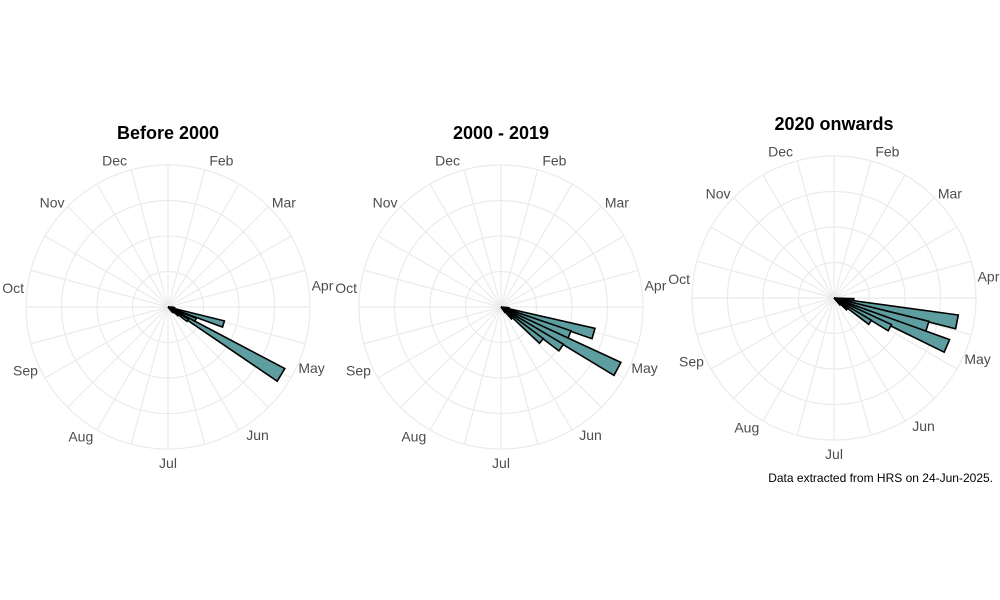  I want to click on panel-title: 2000 - 2019, so click(501, 133).